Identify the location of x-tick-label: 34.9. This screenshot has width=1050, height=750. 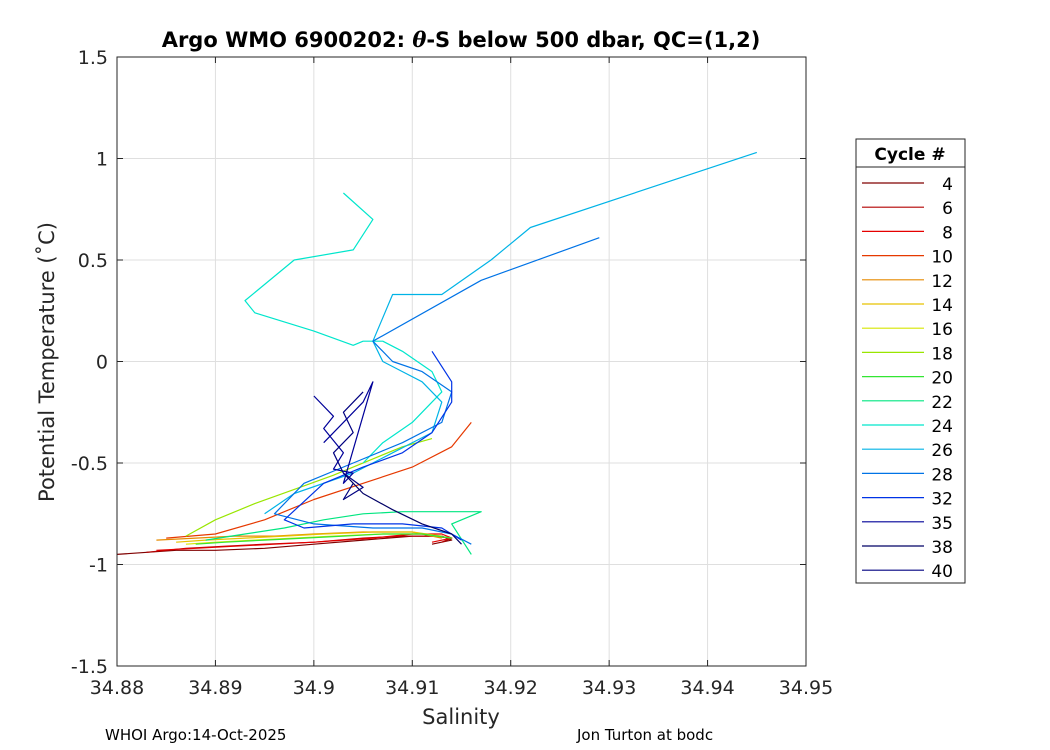
(314, 688).